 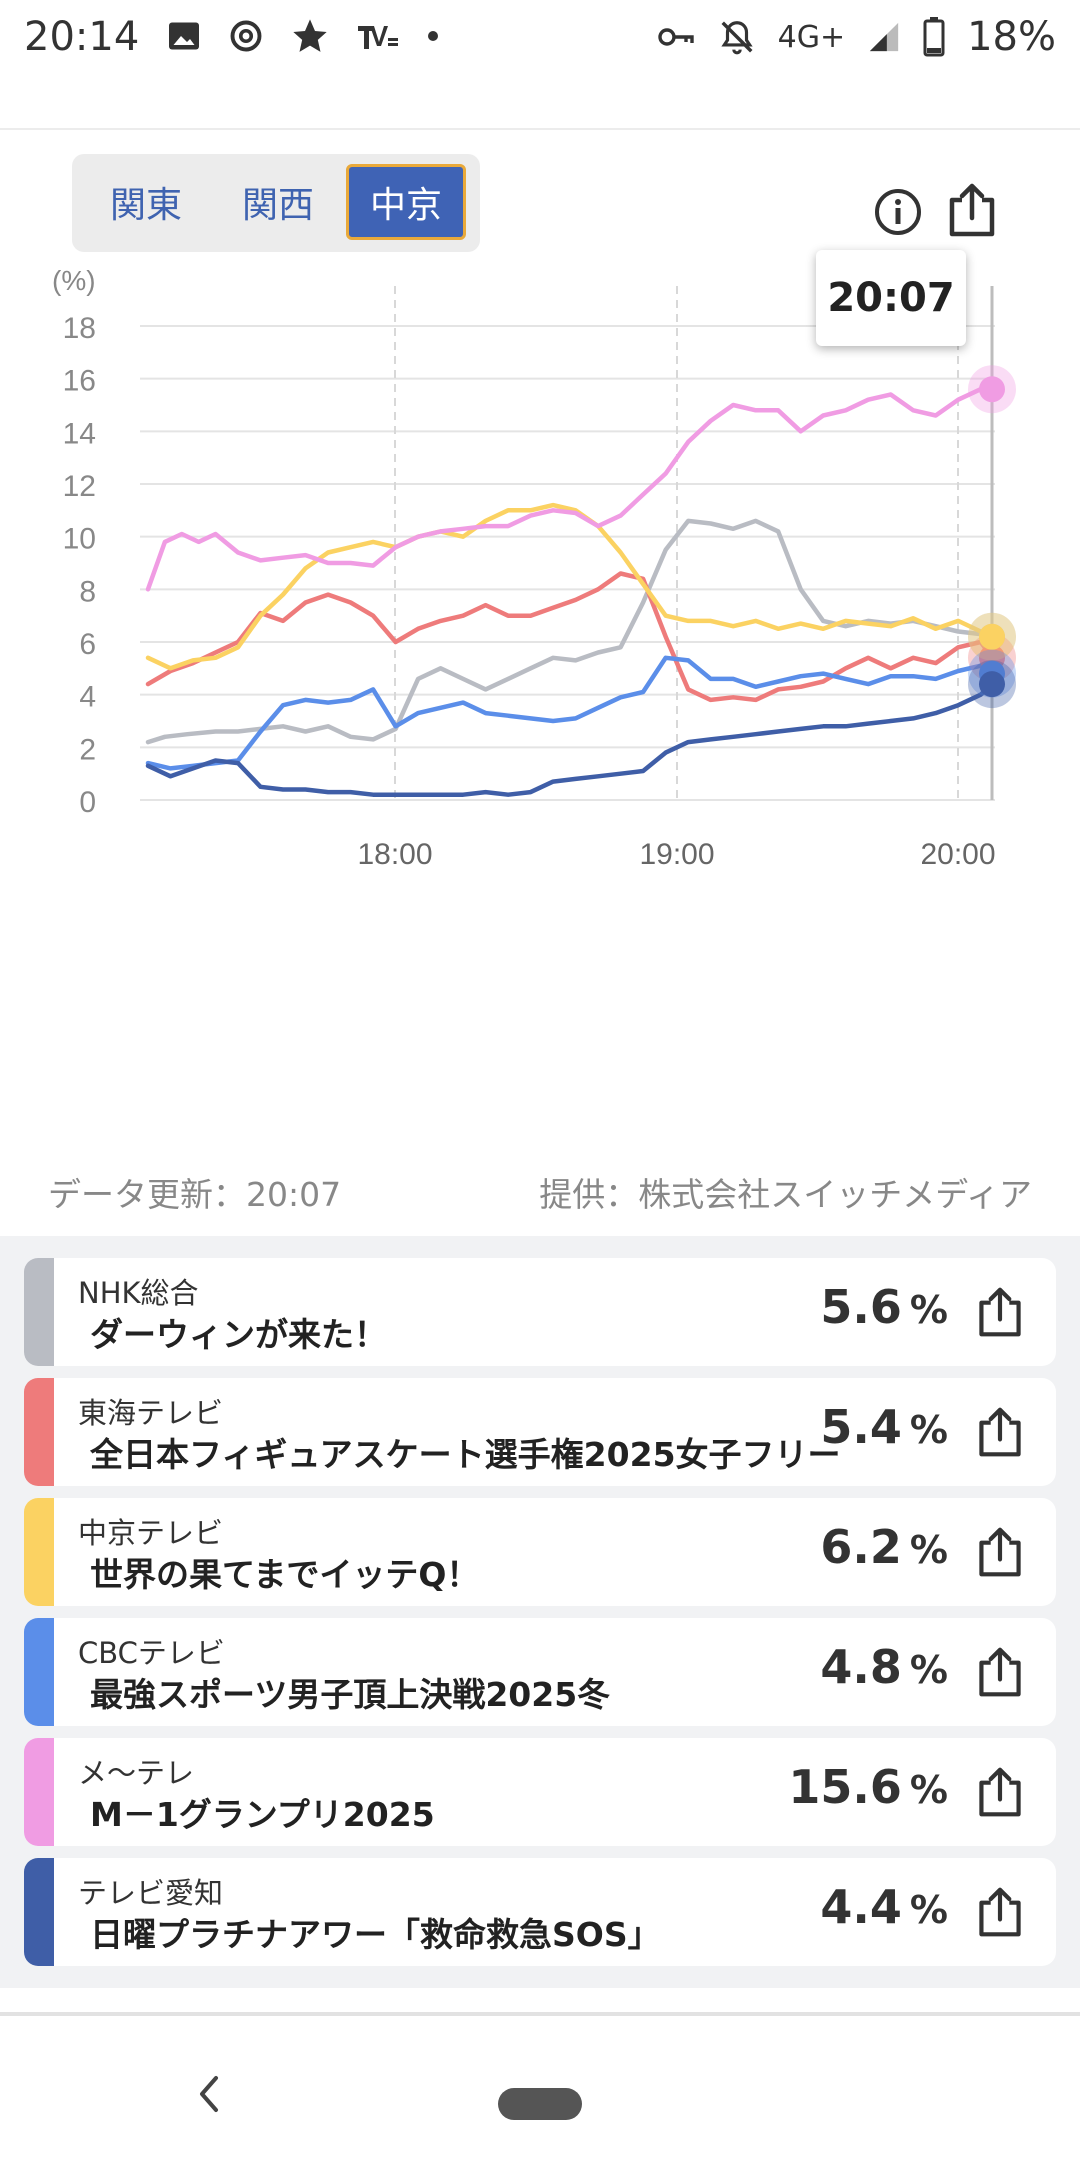 I want to click on signal-icon, so click(x=884, y=37).